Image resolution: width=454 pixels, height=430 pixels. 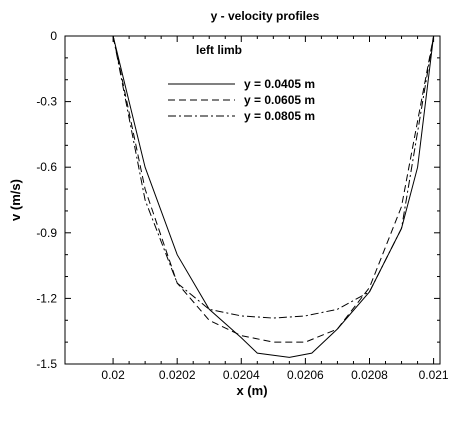 I want to click on y-tick-label: 0, so click(x=53, y=36).